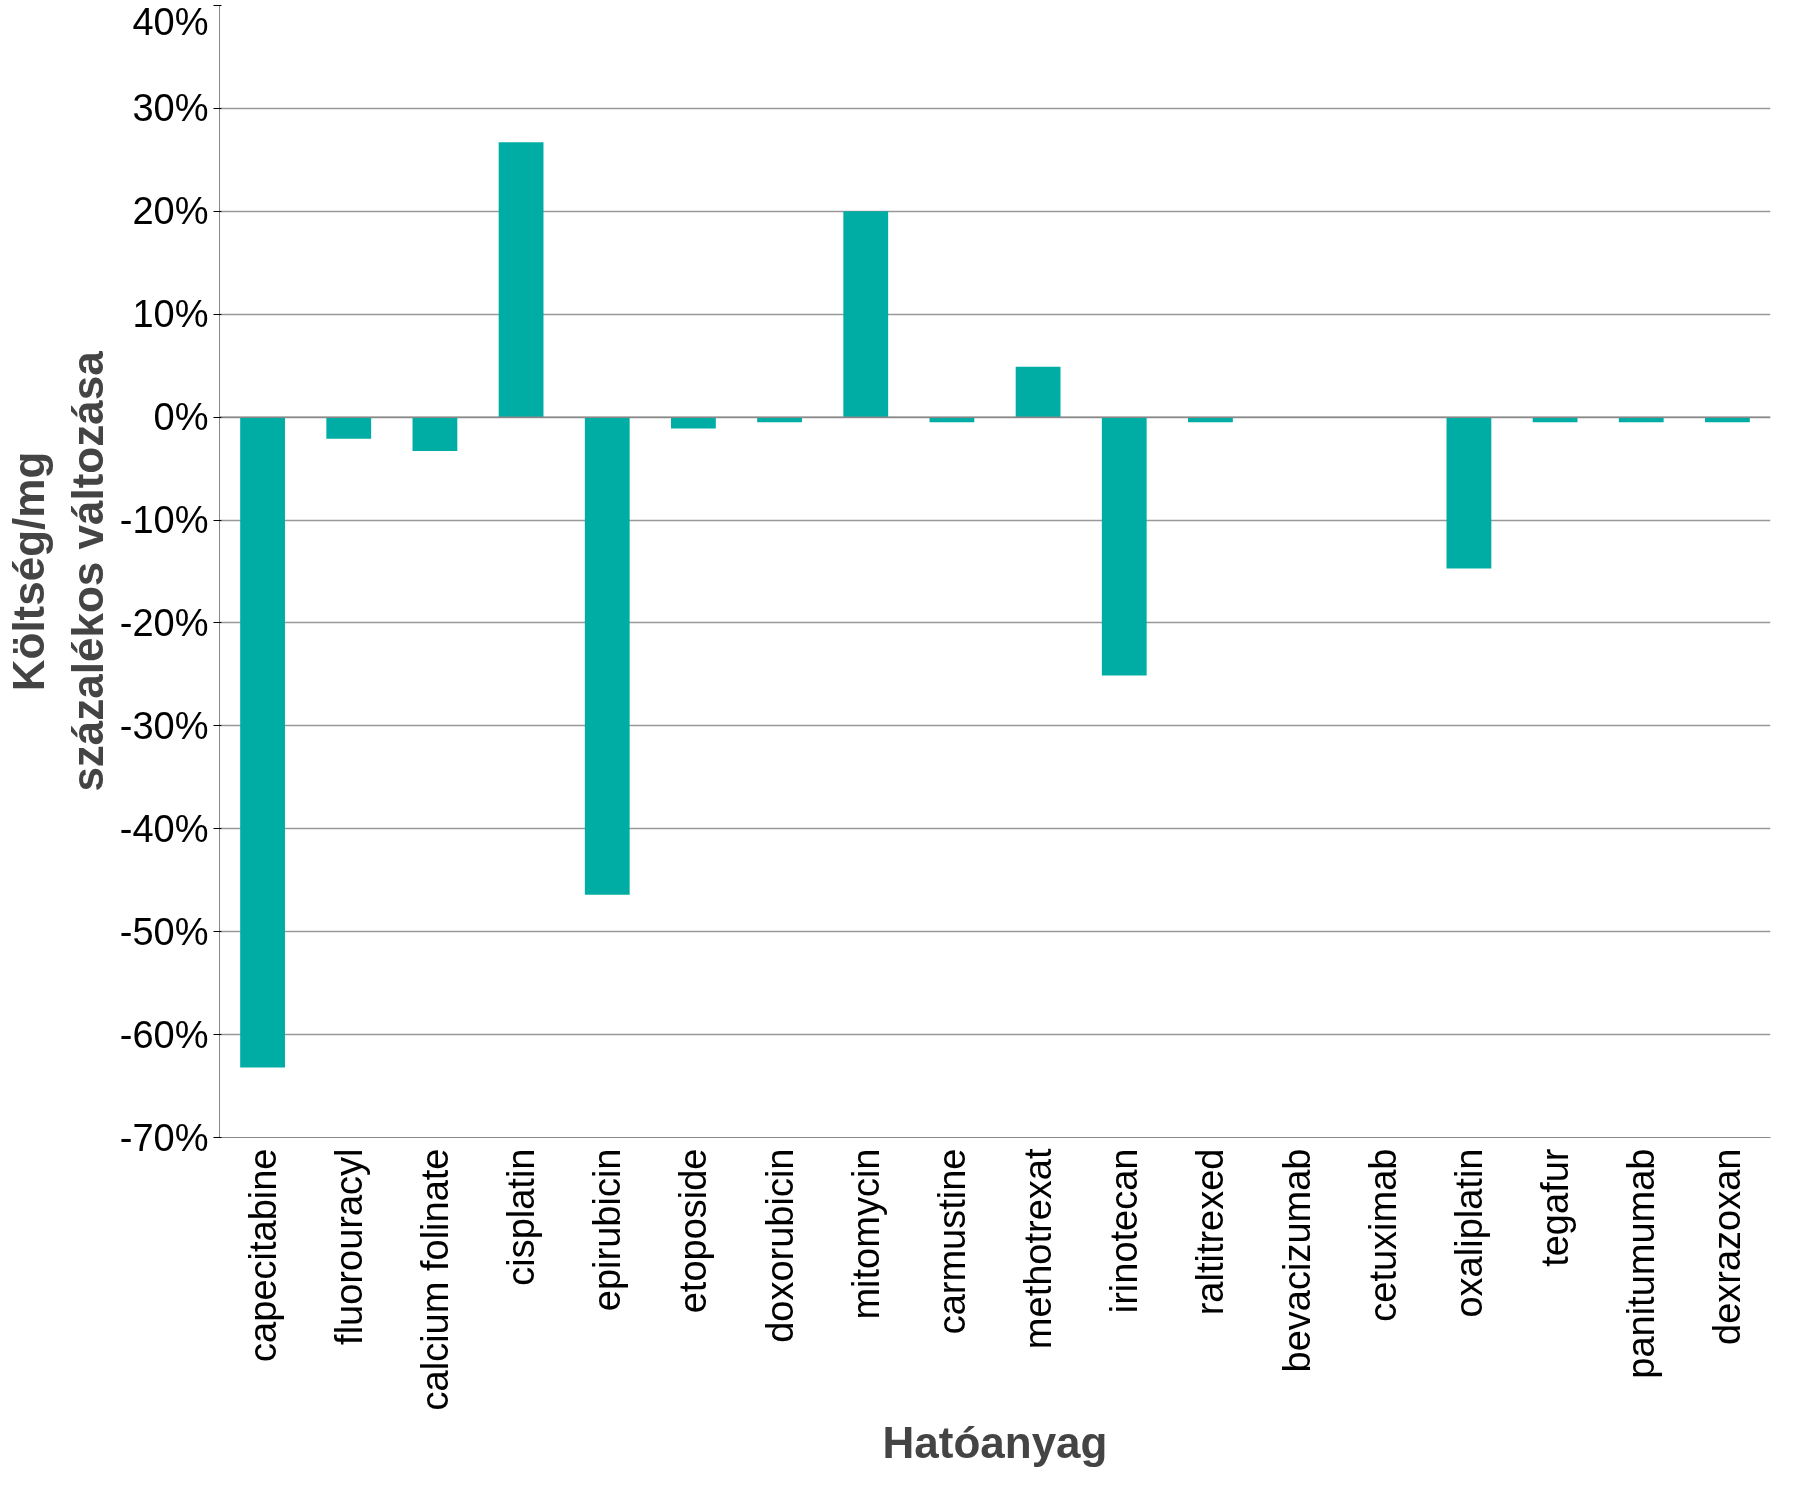 This screenshot has width=1816, height=1488. What do you see at coordinates (170, 108) in the screenshot?
I see `y-tick-label: 30%` at bounding box center [170, 108].